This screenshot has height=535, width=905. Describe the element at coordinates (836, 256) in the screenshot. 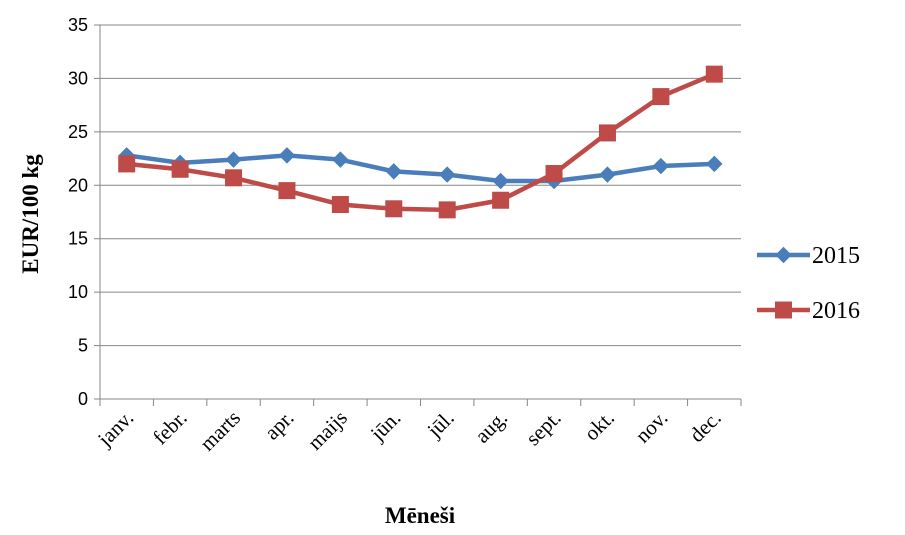

I see `legend-label: 2015` at that location.